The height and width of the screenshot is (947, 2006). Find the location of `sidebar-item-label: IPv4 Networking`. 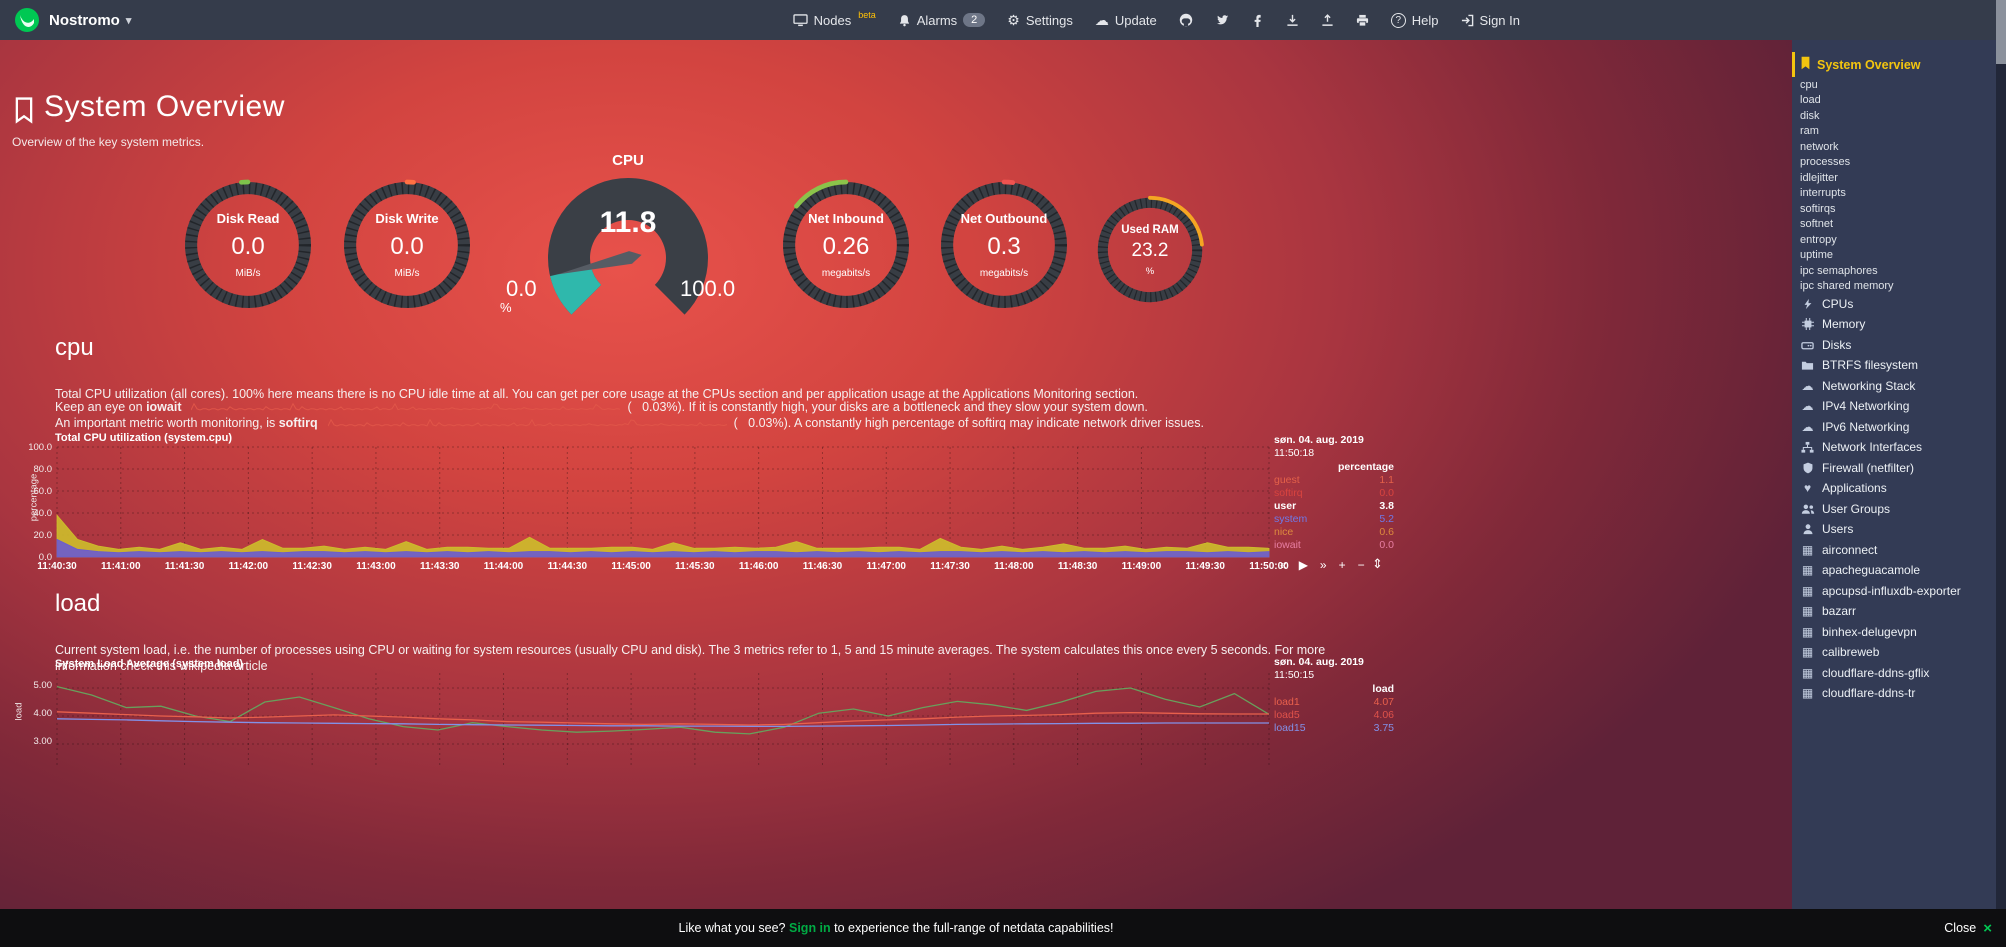

sidebar-item-label: IPv4 Networking is located at coordinates (1866, 406).